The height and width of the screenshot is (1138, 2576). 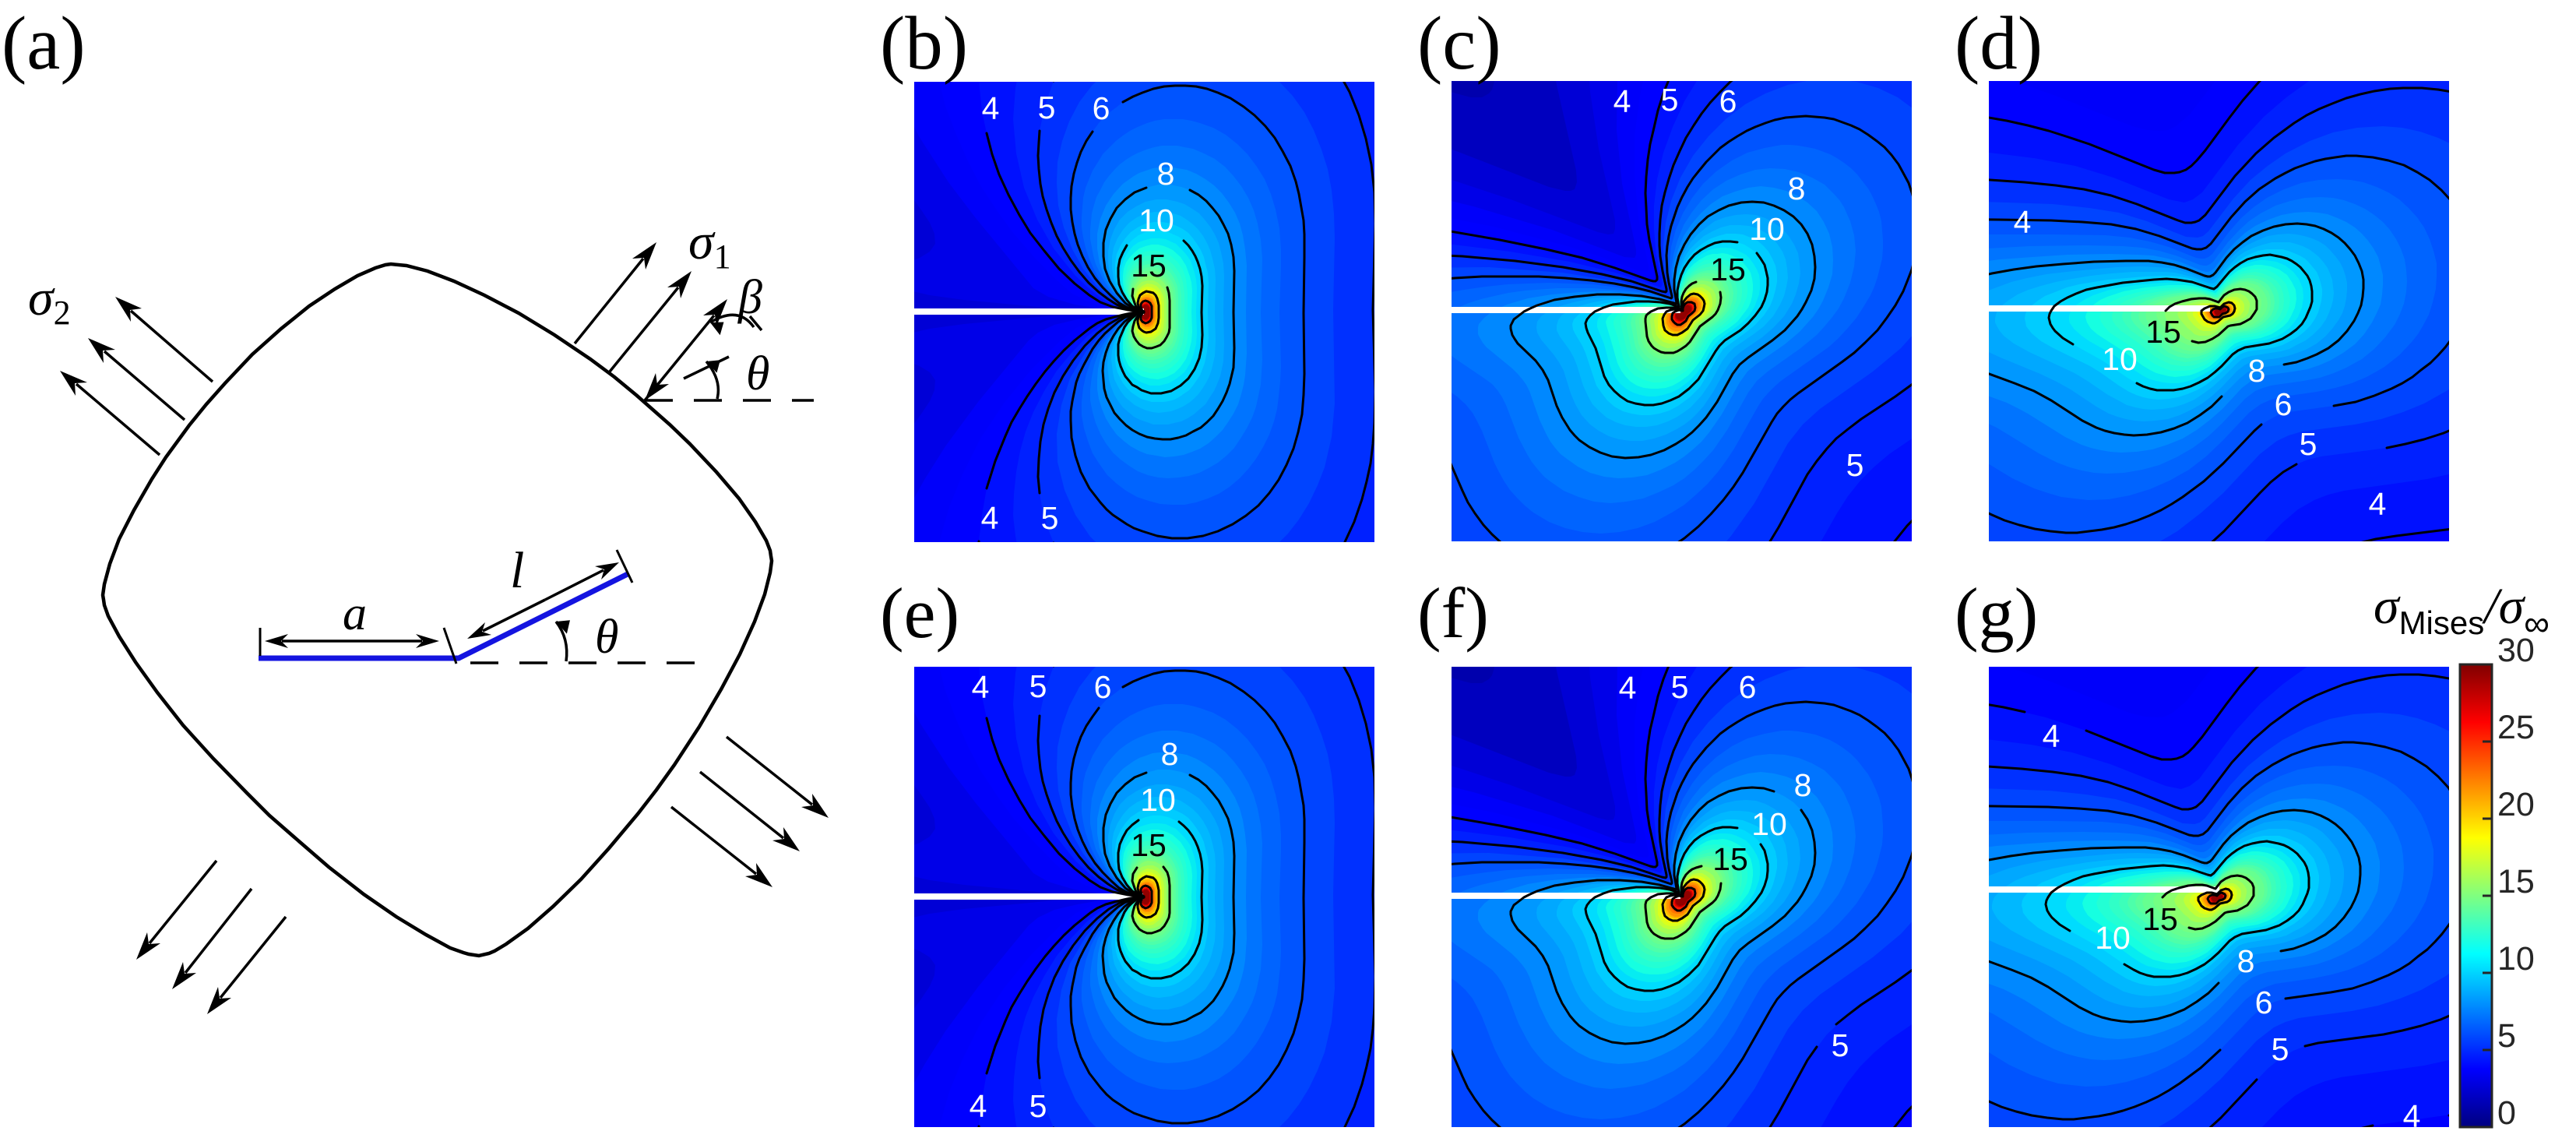 What do you see at coordinates (924, 43) in the screenshot?
I see `svg-text: (b)` at bounding box center [924, 43].